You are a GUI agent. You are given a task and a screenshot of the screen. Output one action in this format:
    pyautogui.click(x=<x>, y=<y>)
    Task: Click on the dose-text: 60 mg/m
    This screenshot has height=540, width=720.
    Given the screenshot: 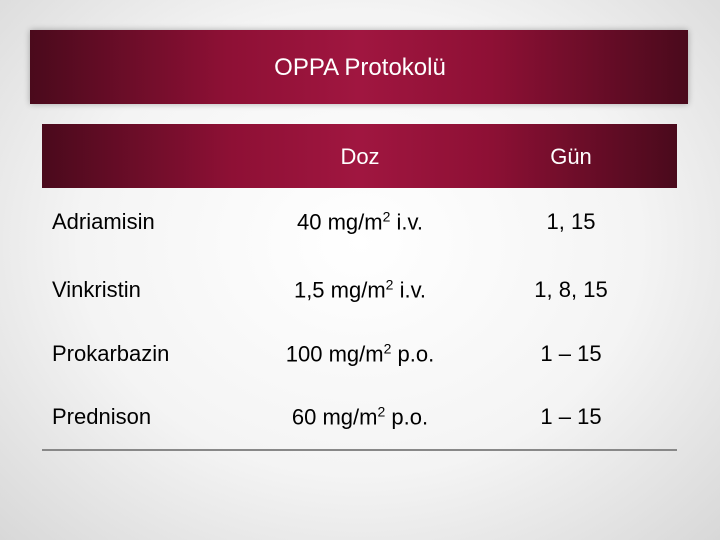 What is the action you would take?
    pyautogui.click(x=334, y=417)
    